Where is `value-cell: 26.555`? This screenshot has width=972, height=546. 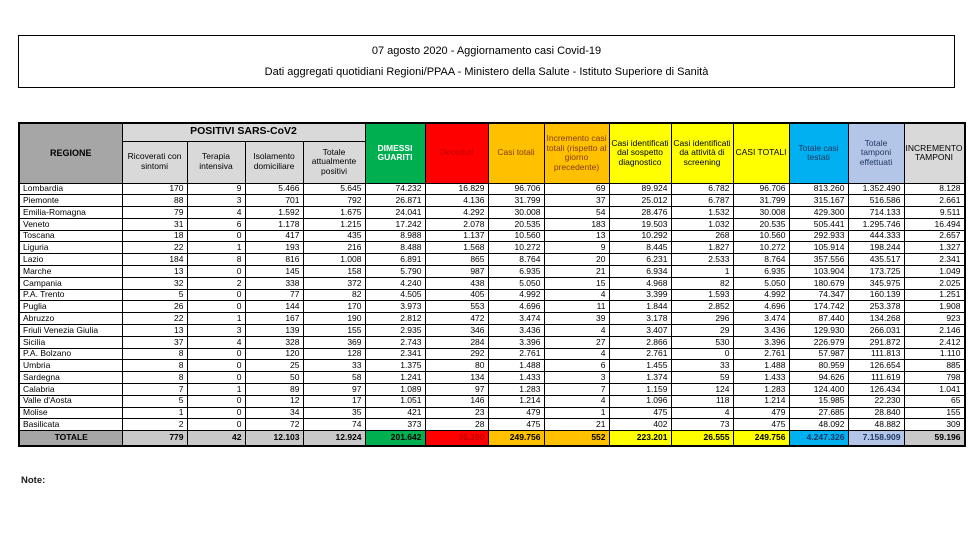 value-cell: 26.555 is located at coordinates (702, 438).